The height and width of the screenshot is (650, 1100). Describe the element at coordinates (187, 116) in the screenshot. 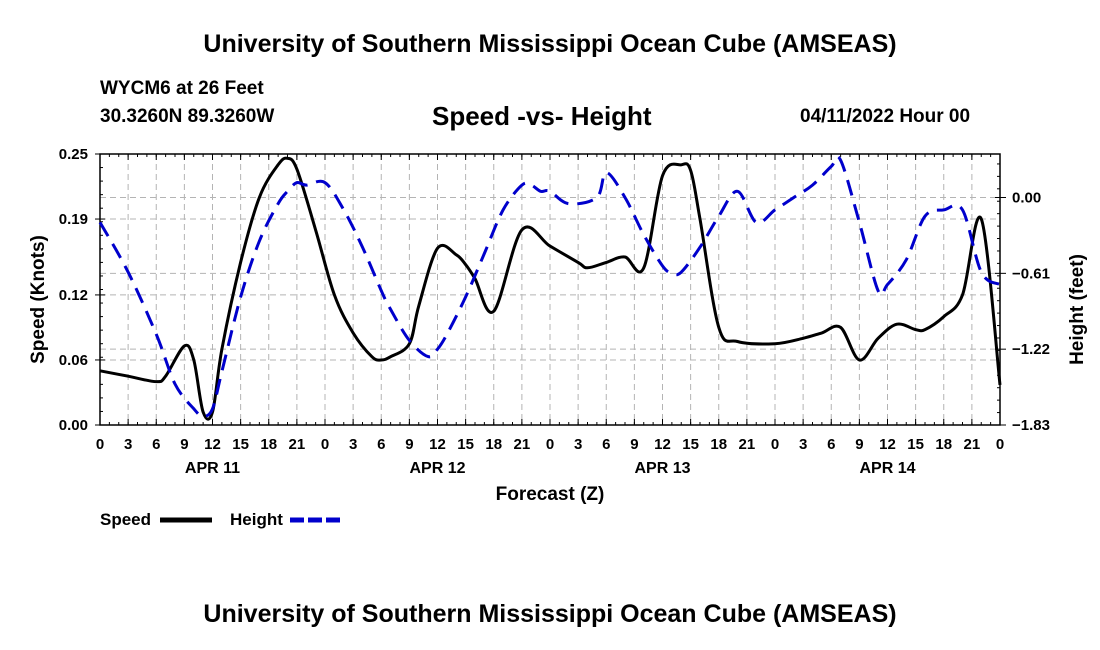

I see `coordinates-label: 30.3260N 89.3260W` at that location.